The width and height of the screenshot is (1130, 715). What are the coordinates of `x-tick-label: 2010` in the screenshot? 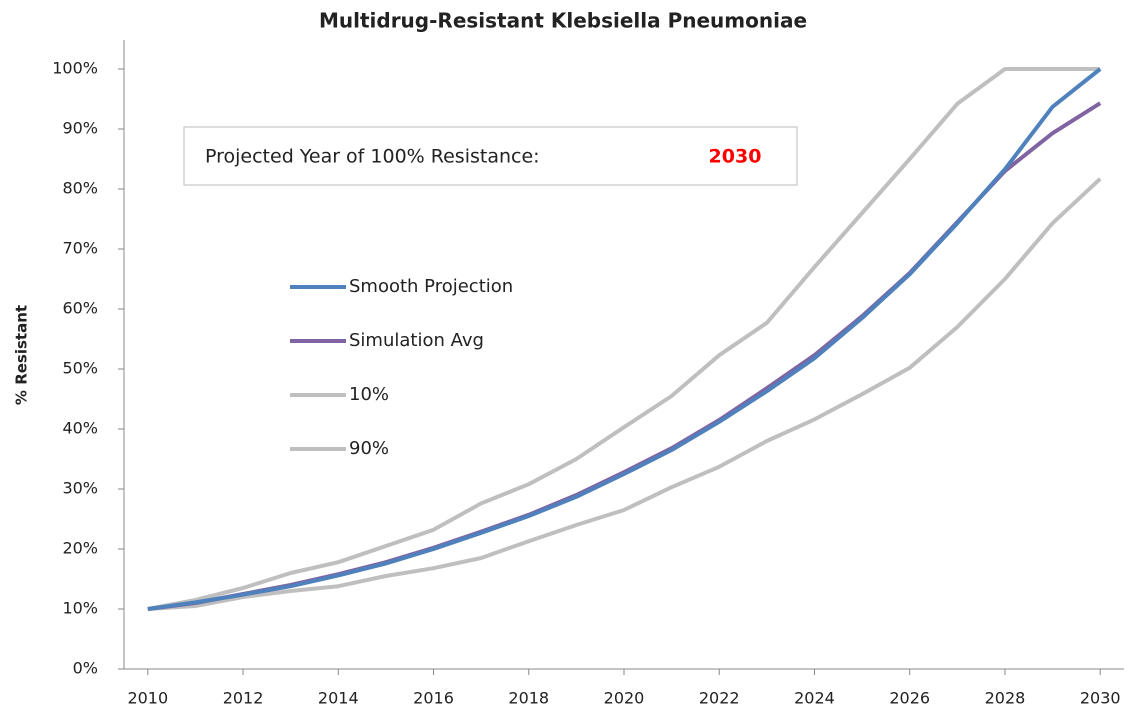 It's located at (147, 698).